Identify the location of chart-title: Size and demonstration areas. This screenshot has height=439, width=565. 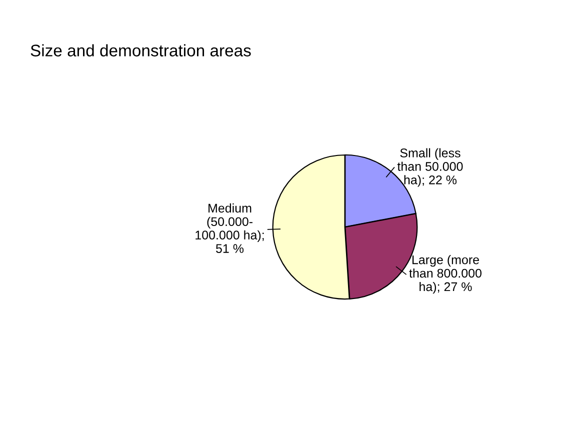
(140, 50).